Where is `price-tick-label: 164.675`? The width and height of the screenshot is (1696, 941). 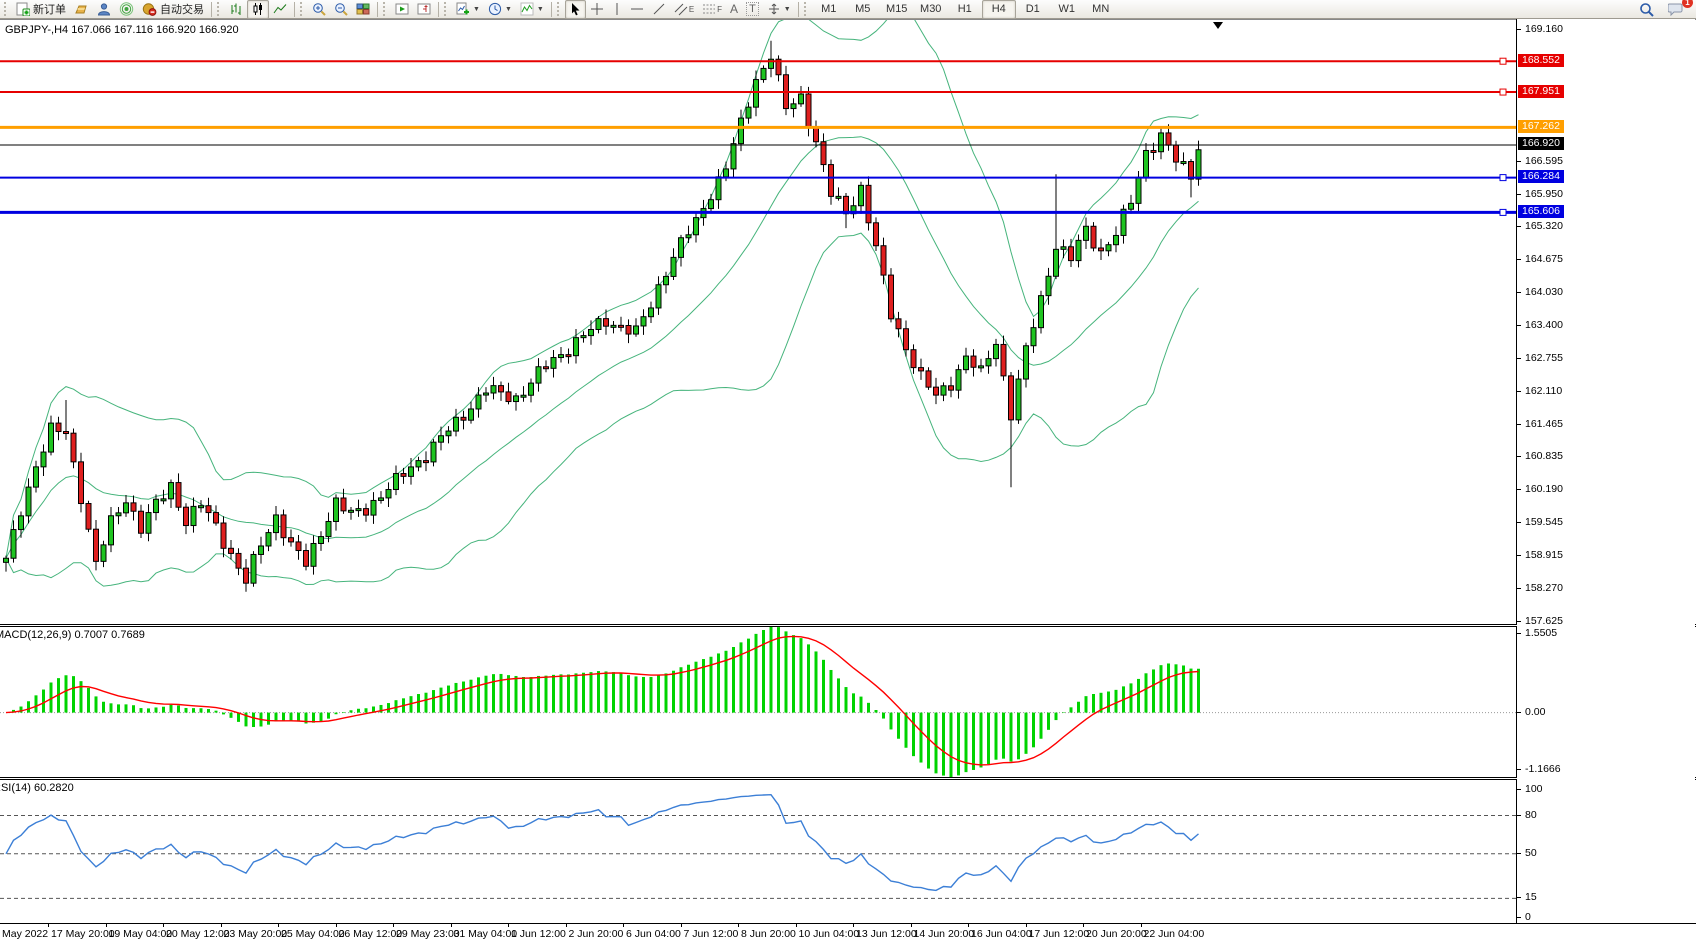
price-tick-label: 164.675 is located at coordinates (1544, 259).